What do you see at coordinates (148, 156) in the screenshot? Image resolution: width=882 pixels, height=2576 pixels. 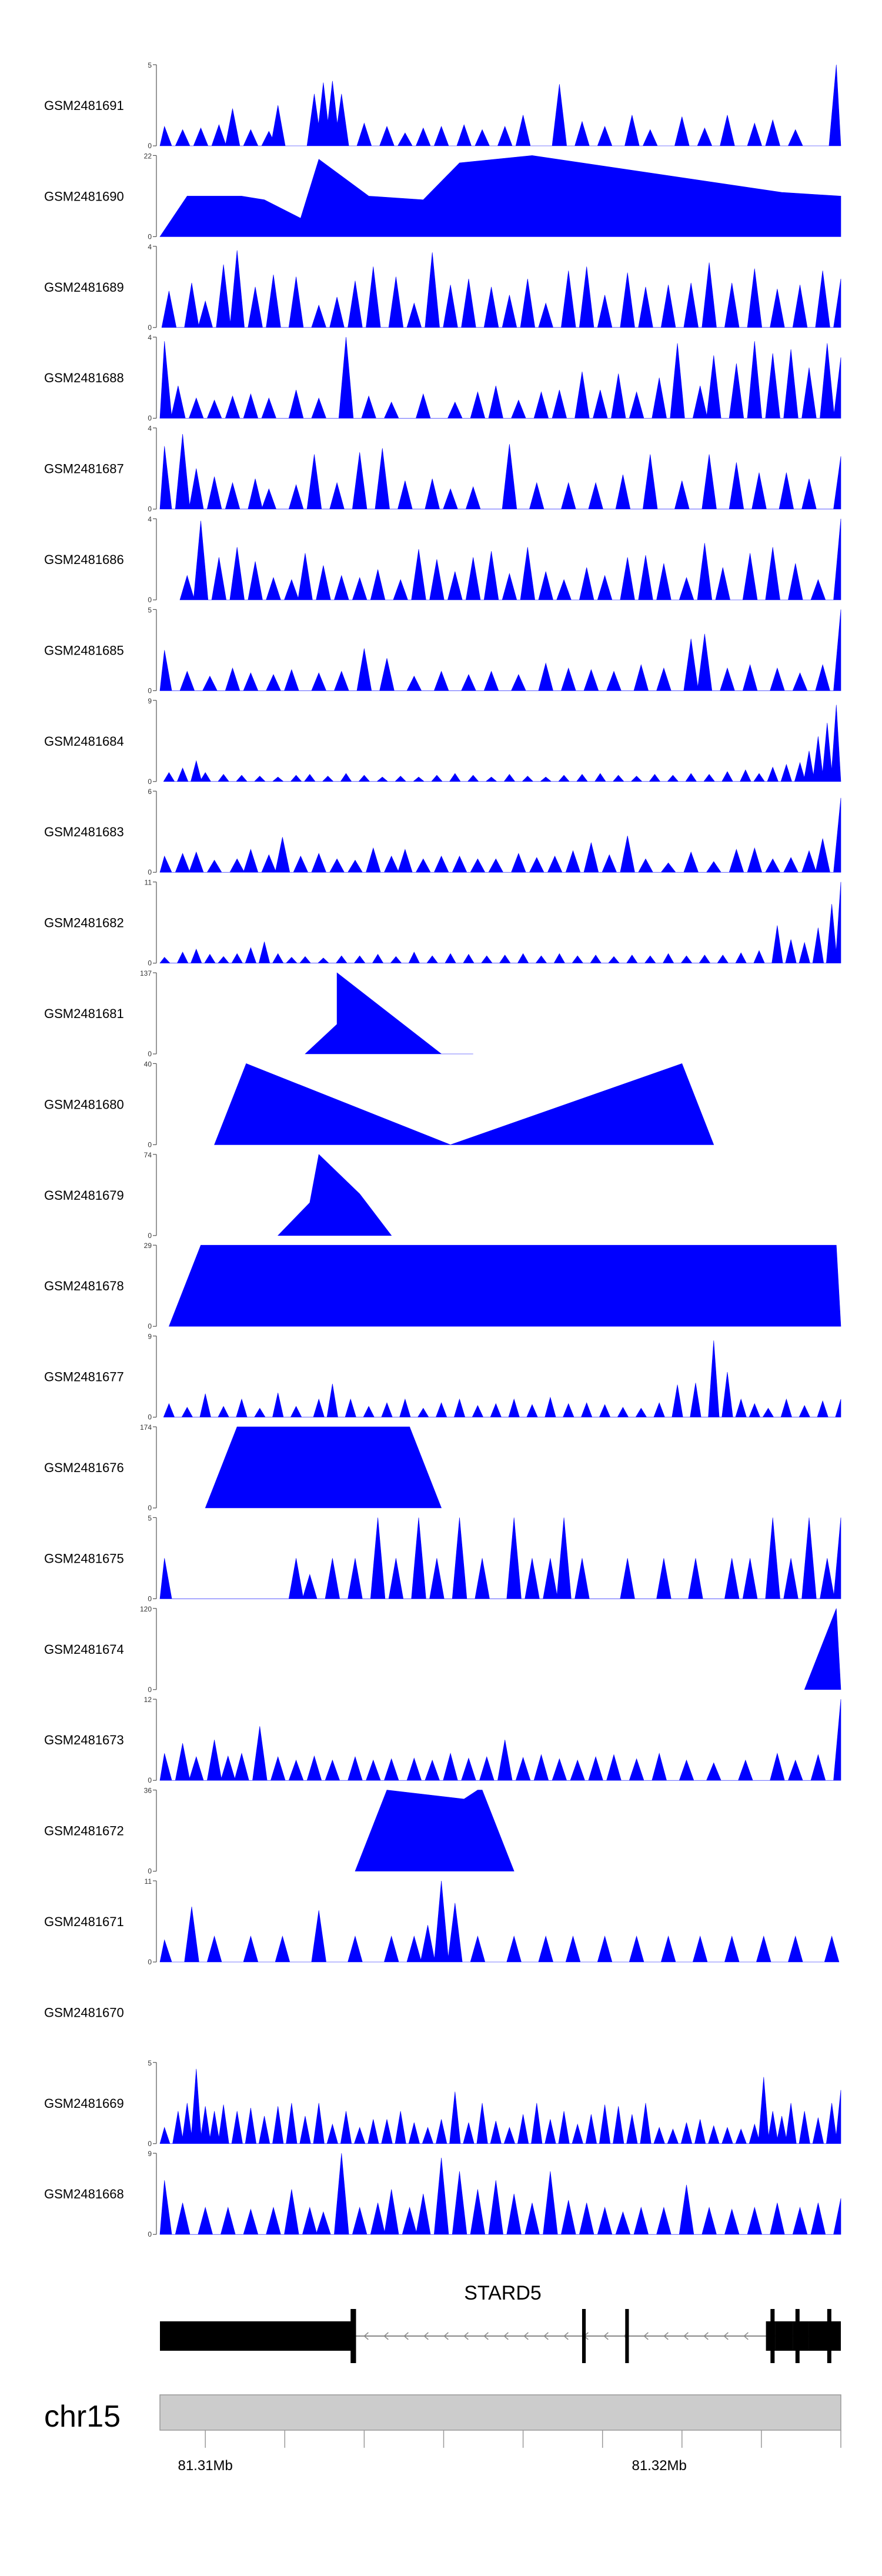 I see `y-tick-label: 22` at bounding box center [148, 156].